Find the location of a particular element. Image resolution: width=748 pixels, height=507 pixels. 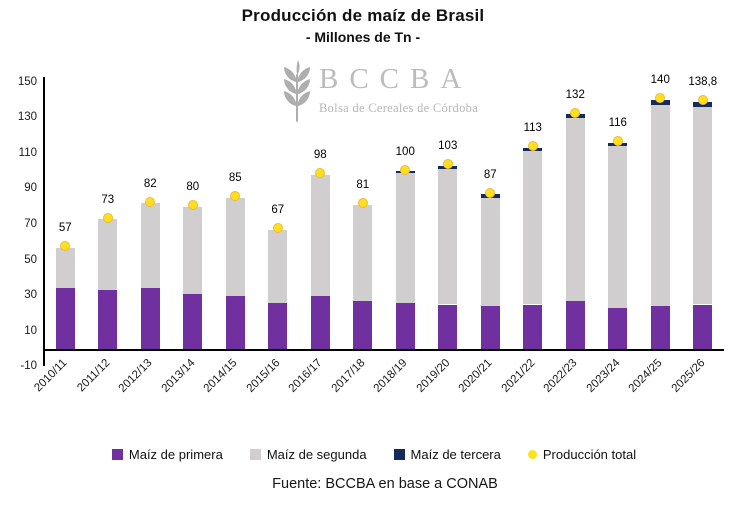

x-tick-label: 2025/26 is located at coordinates (688, 376).